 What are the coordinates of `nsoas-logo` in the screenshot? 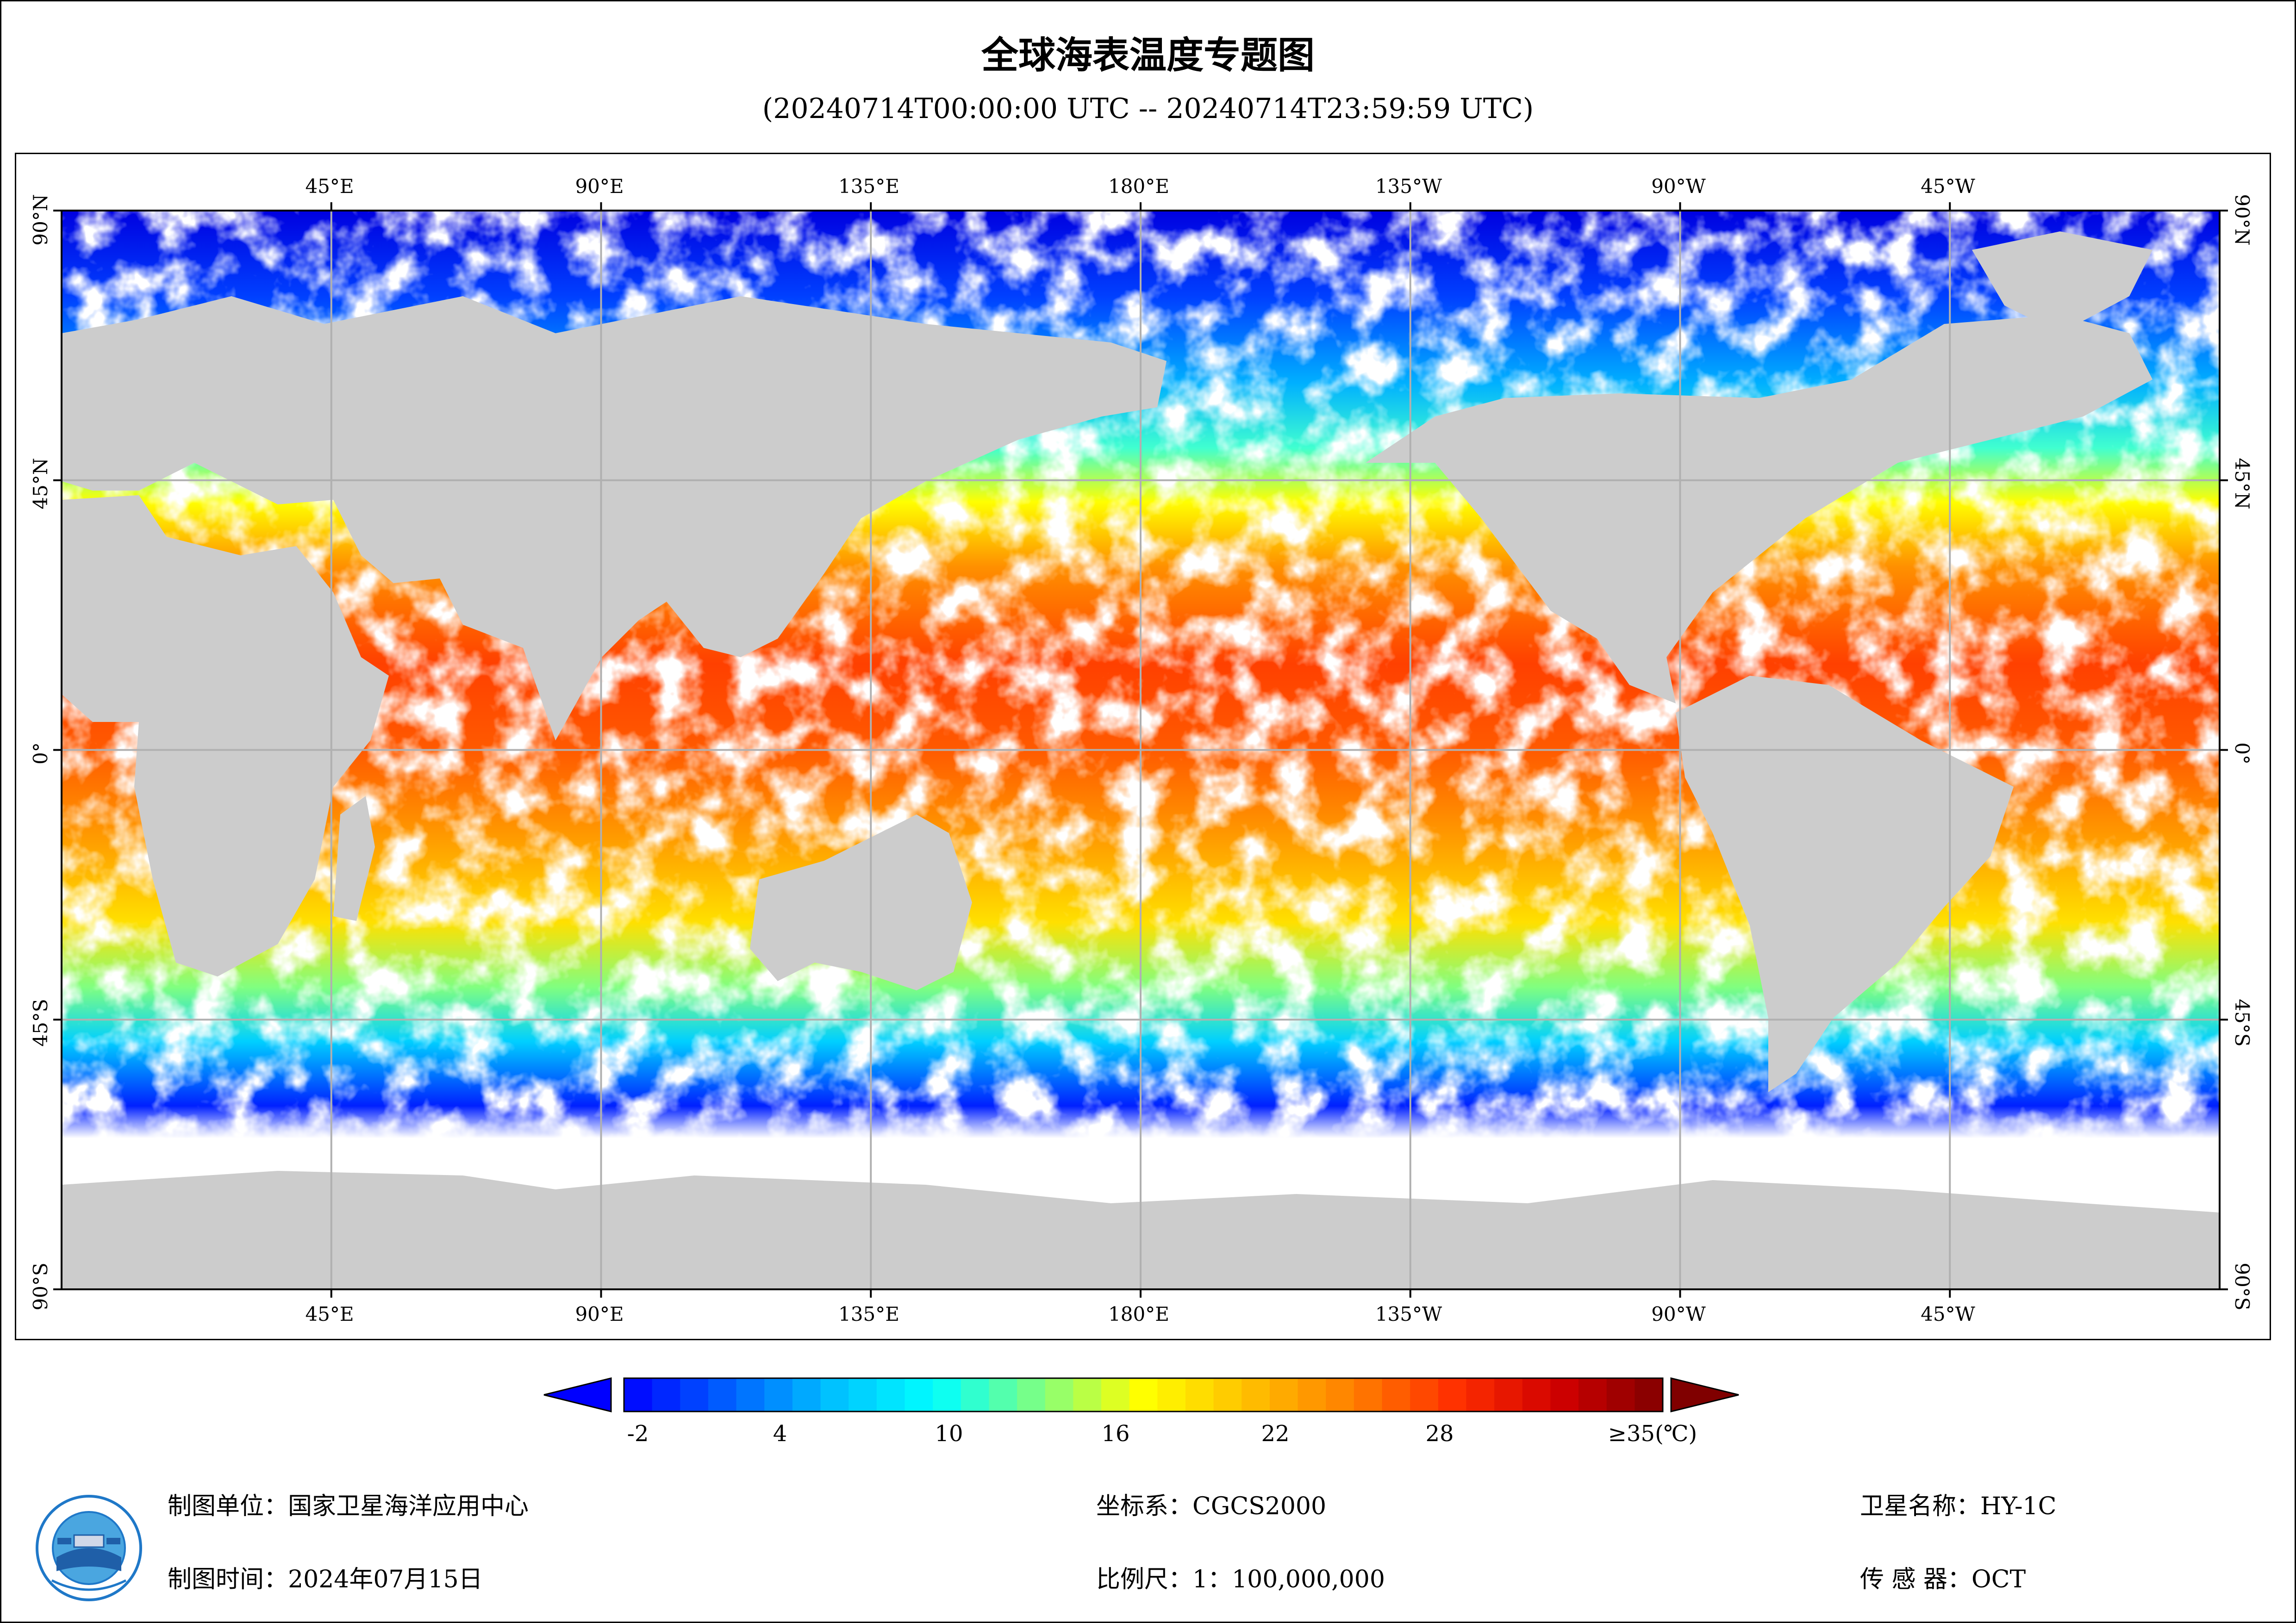 It's located at (89, 1548).